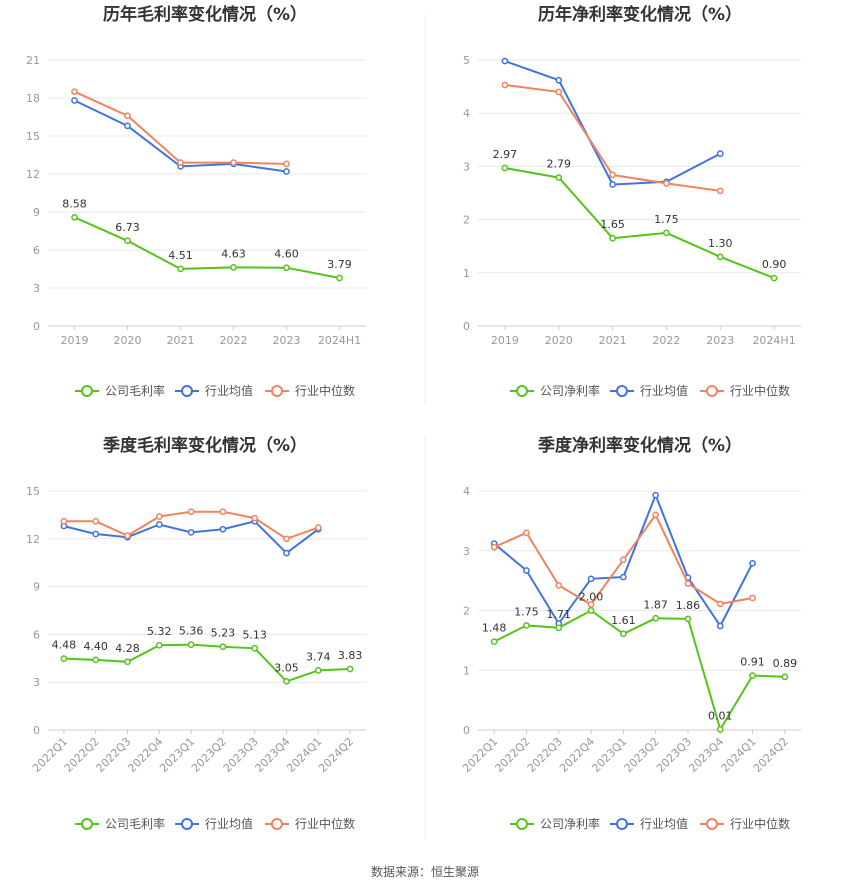 The image size is (850, 891). What do you see at coordinates (591, 597) in the screenshot?
I see `data-label: 2.00` at bounding box center [591, 597].